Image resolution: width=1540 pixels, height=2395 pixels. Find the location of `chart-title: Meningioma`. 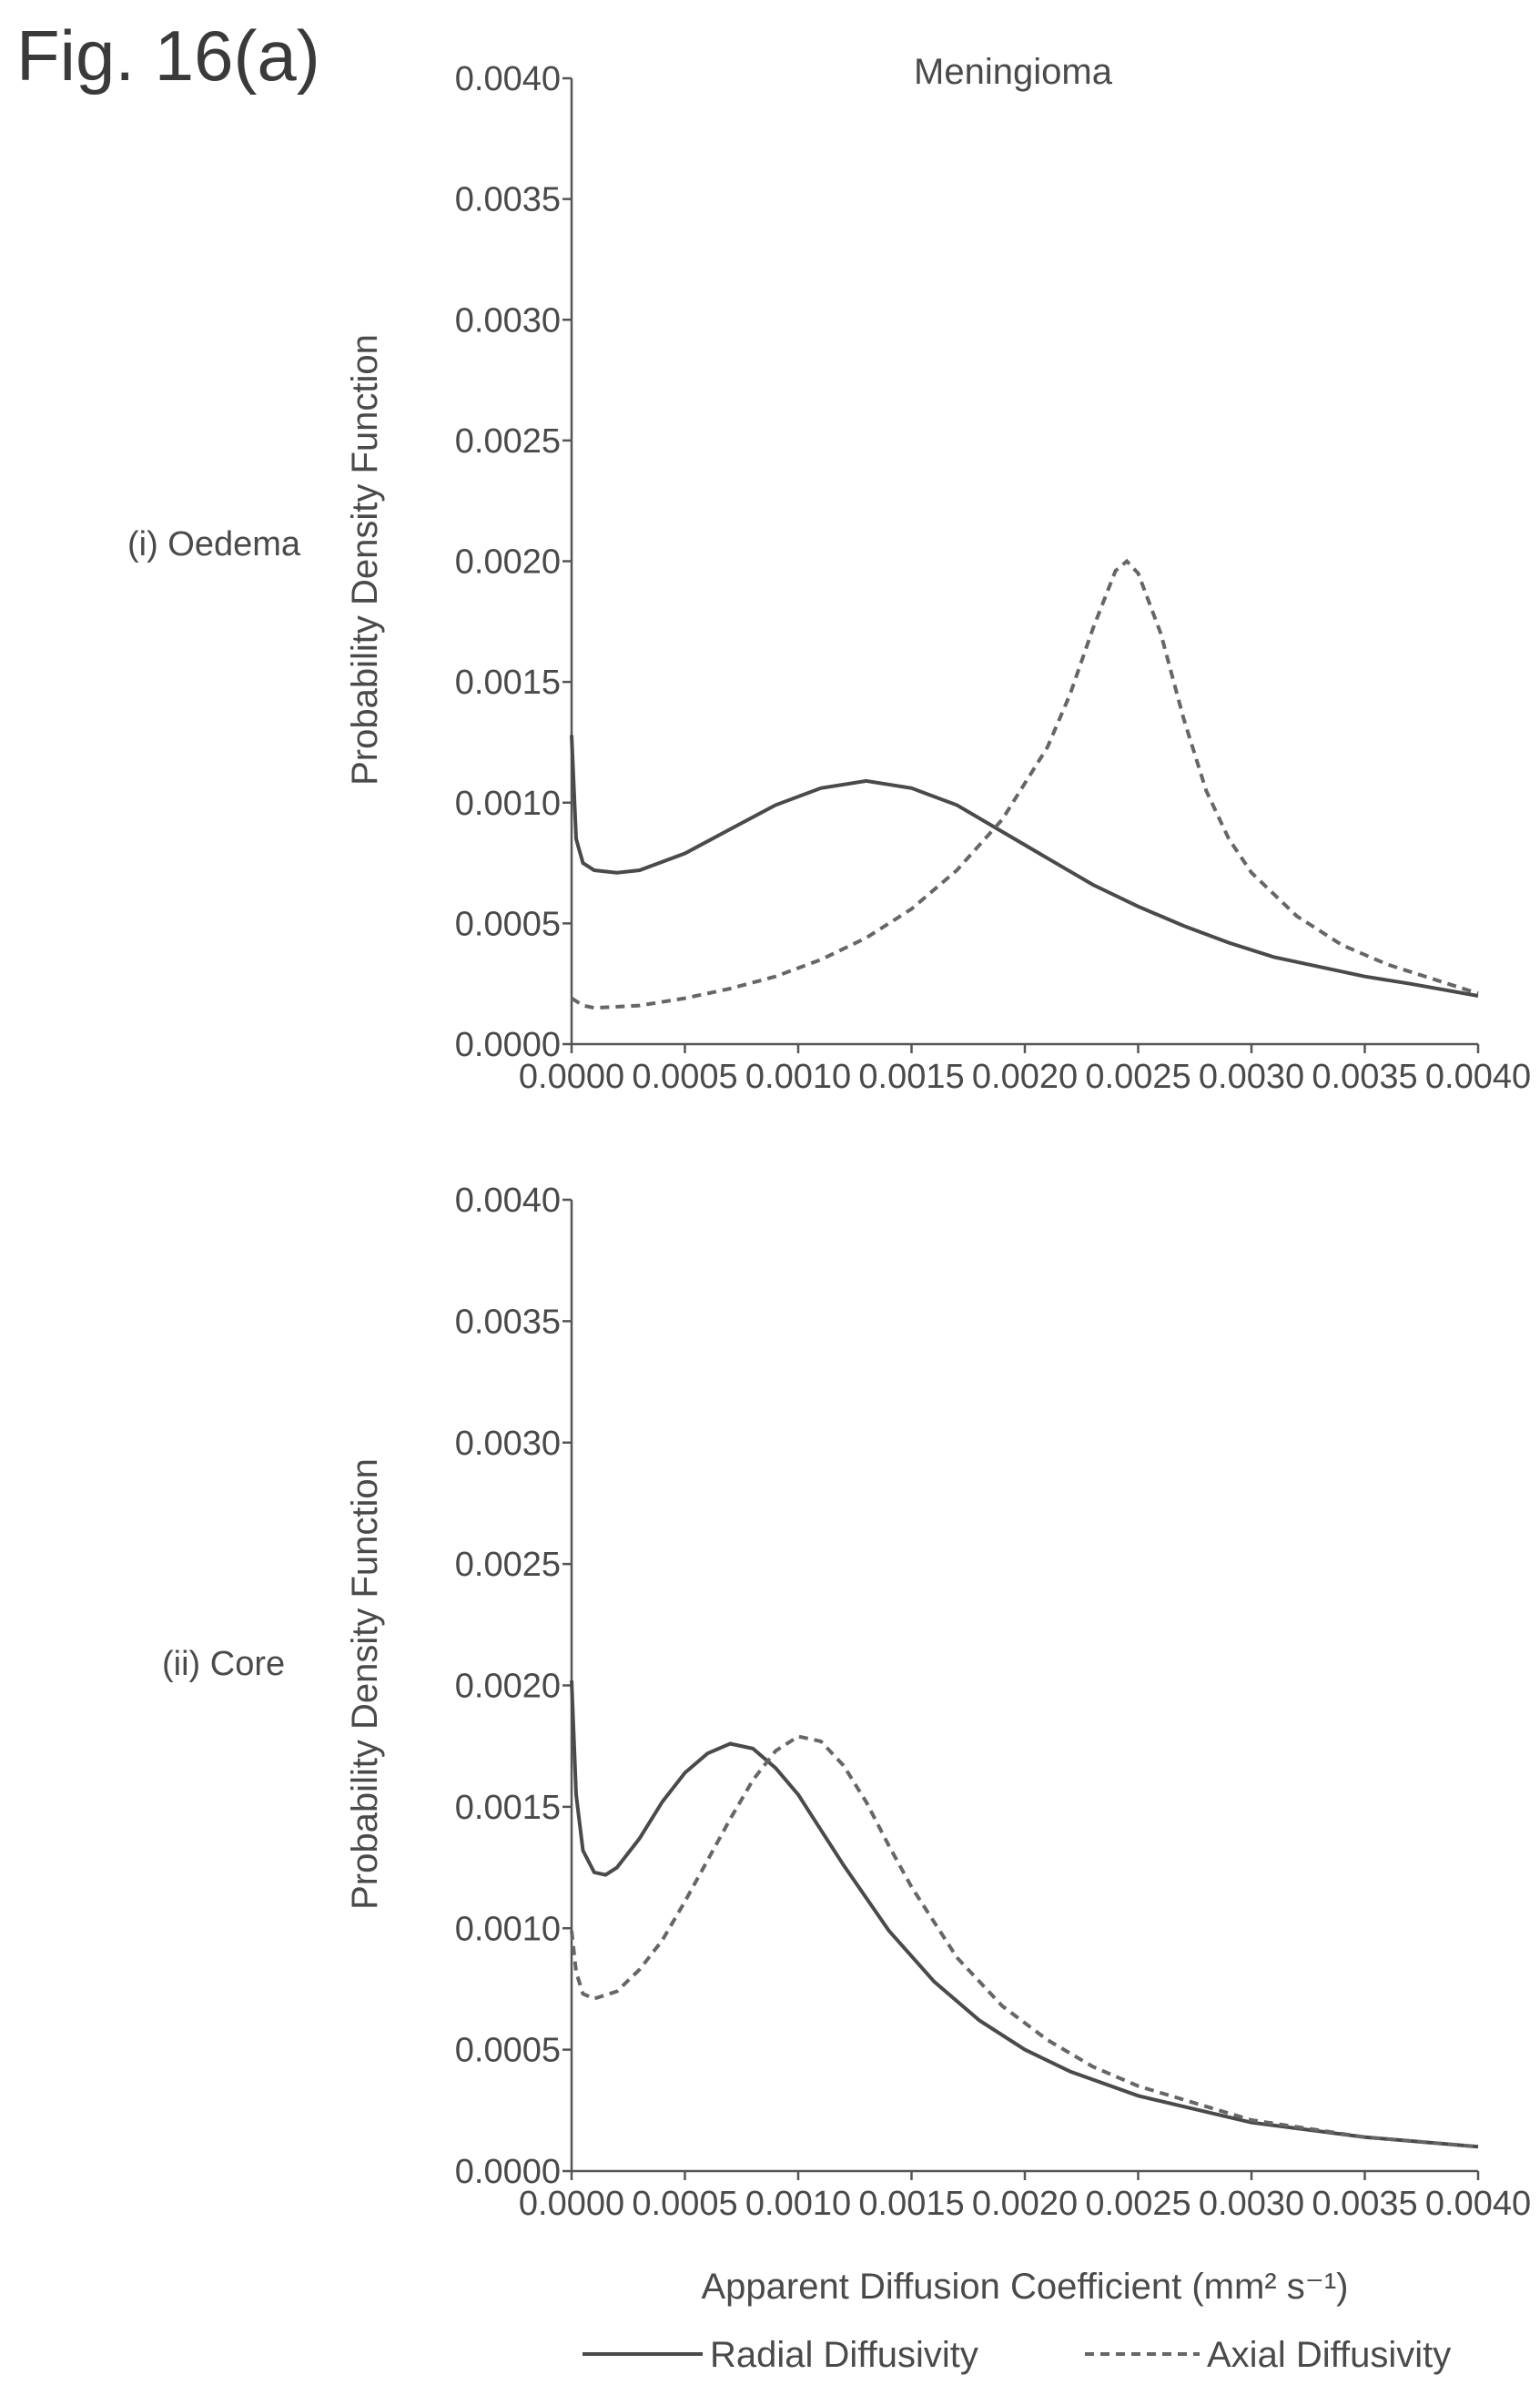

chart-title: Meningioma is located at coordinates (1013, 72).